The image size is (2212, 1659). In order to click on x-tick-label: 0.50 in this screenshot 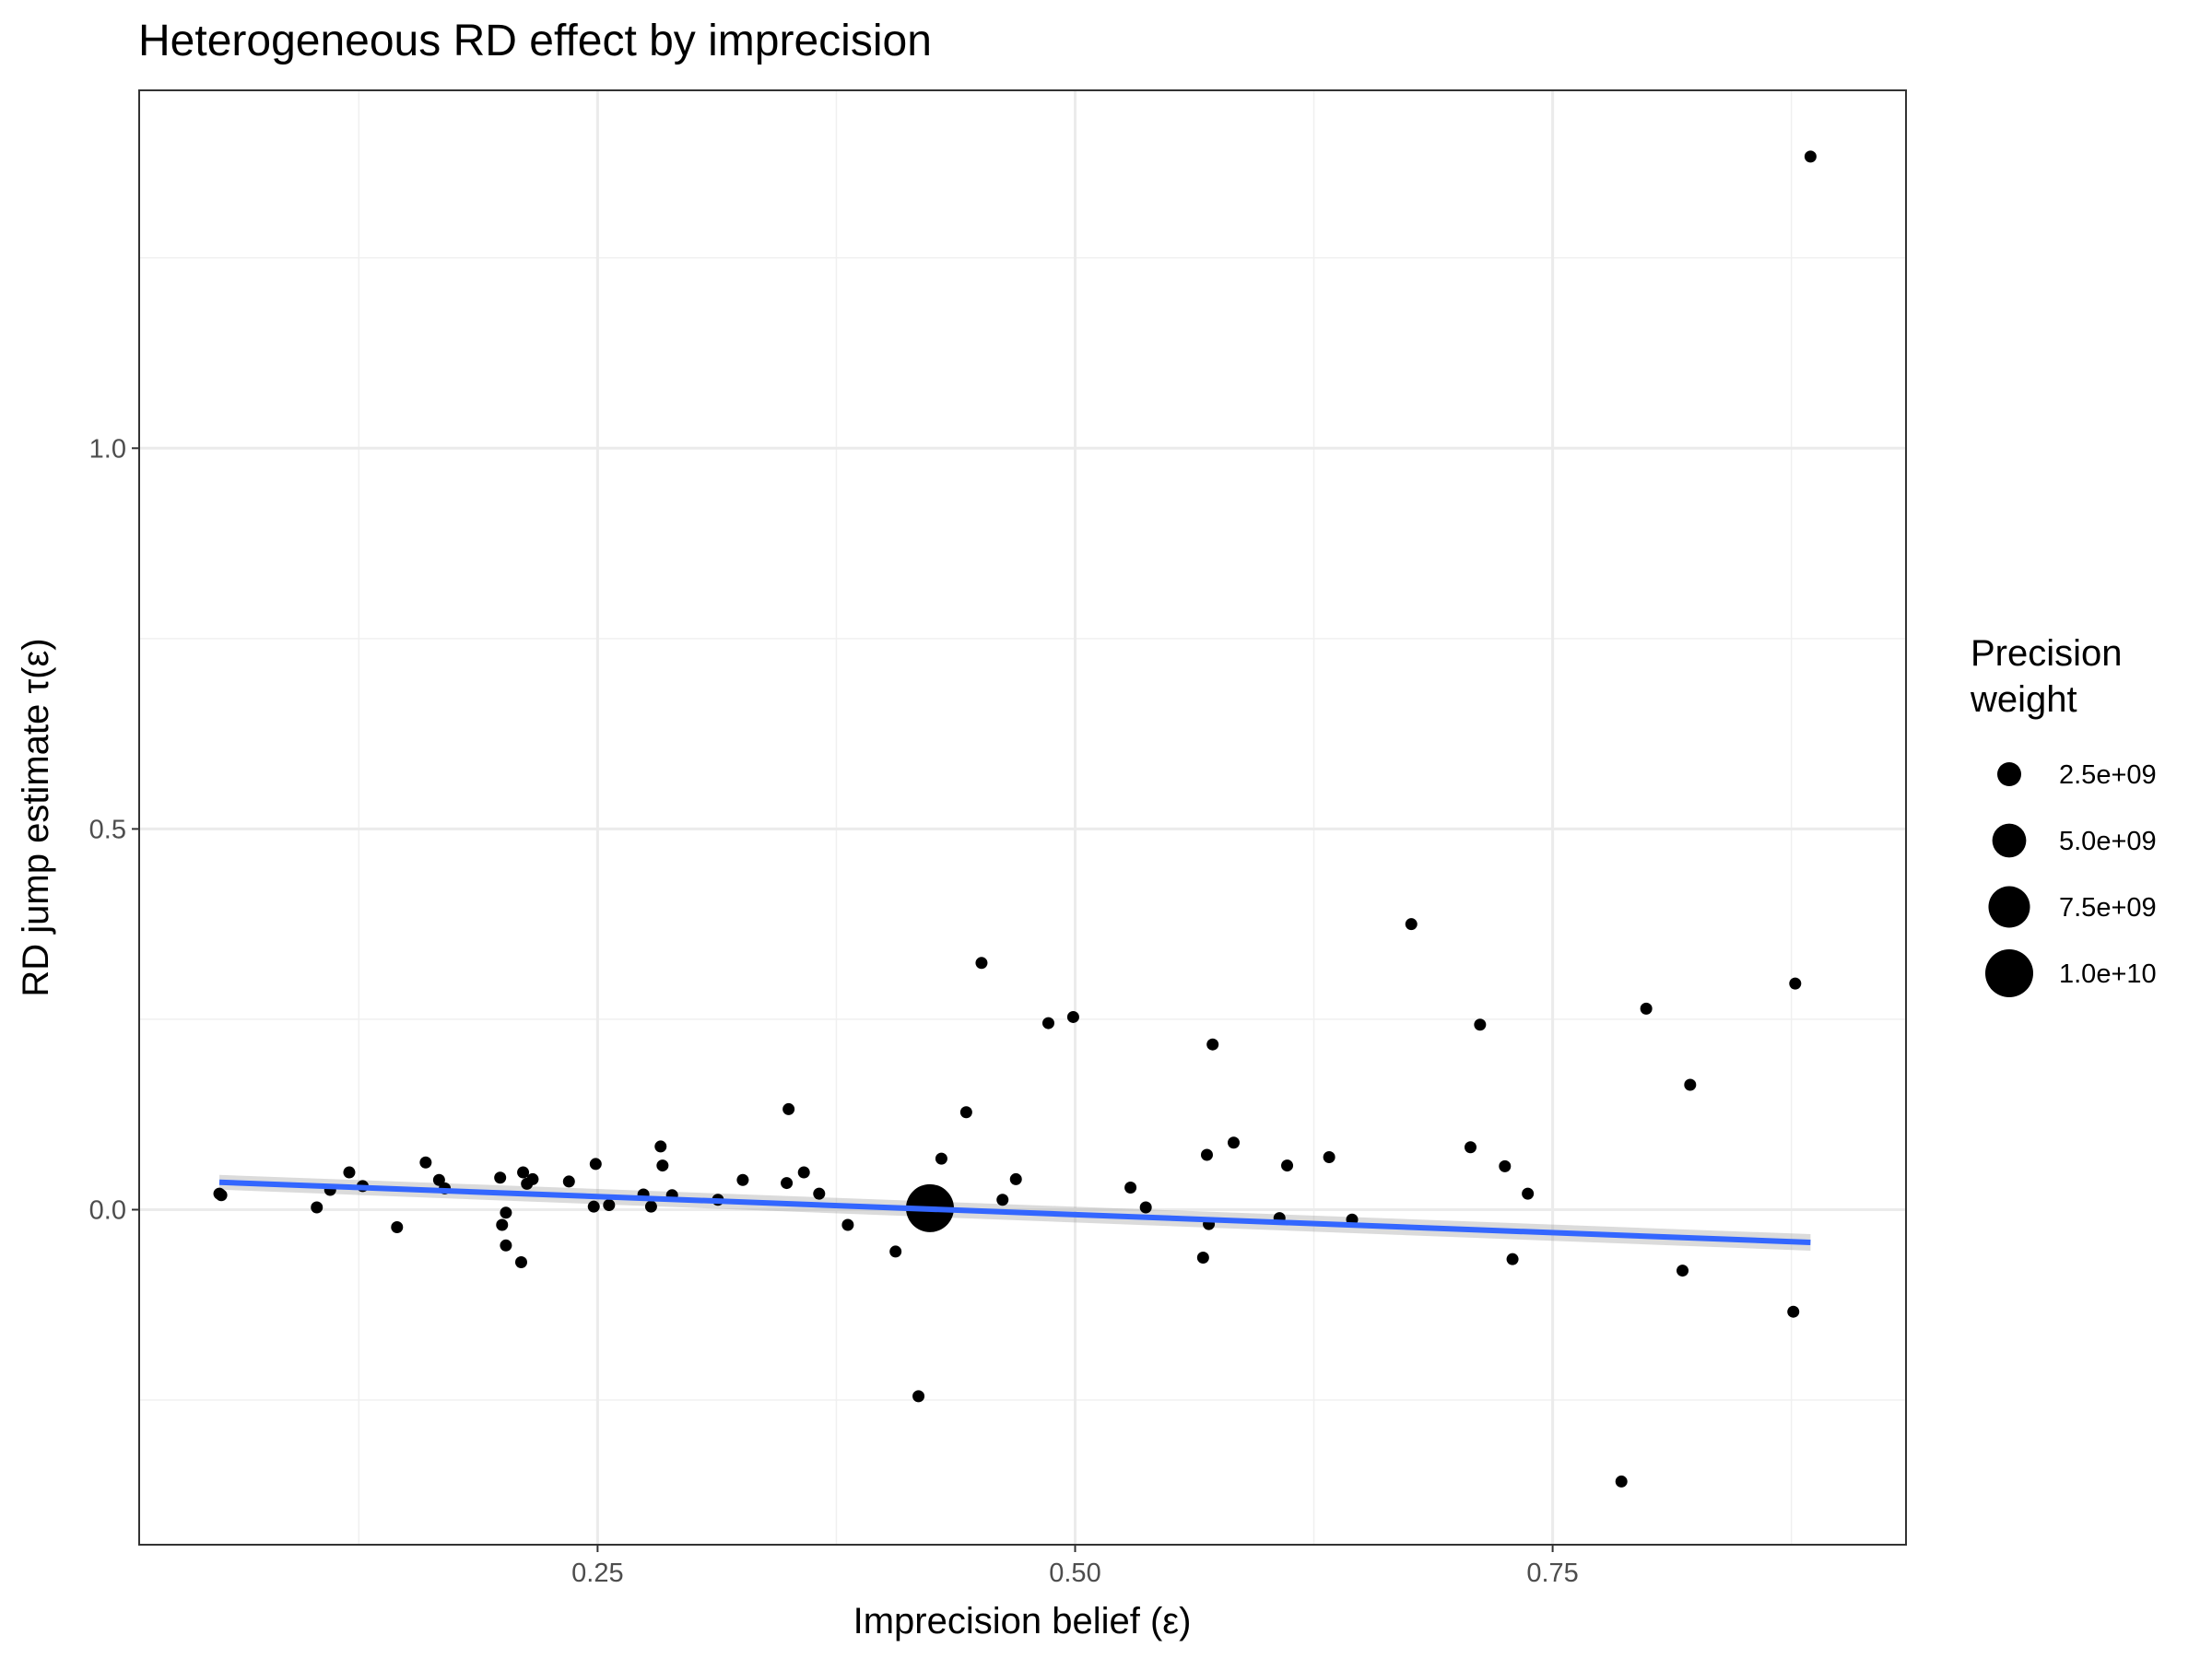, I will do `click(1074, 1573)`.